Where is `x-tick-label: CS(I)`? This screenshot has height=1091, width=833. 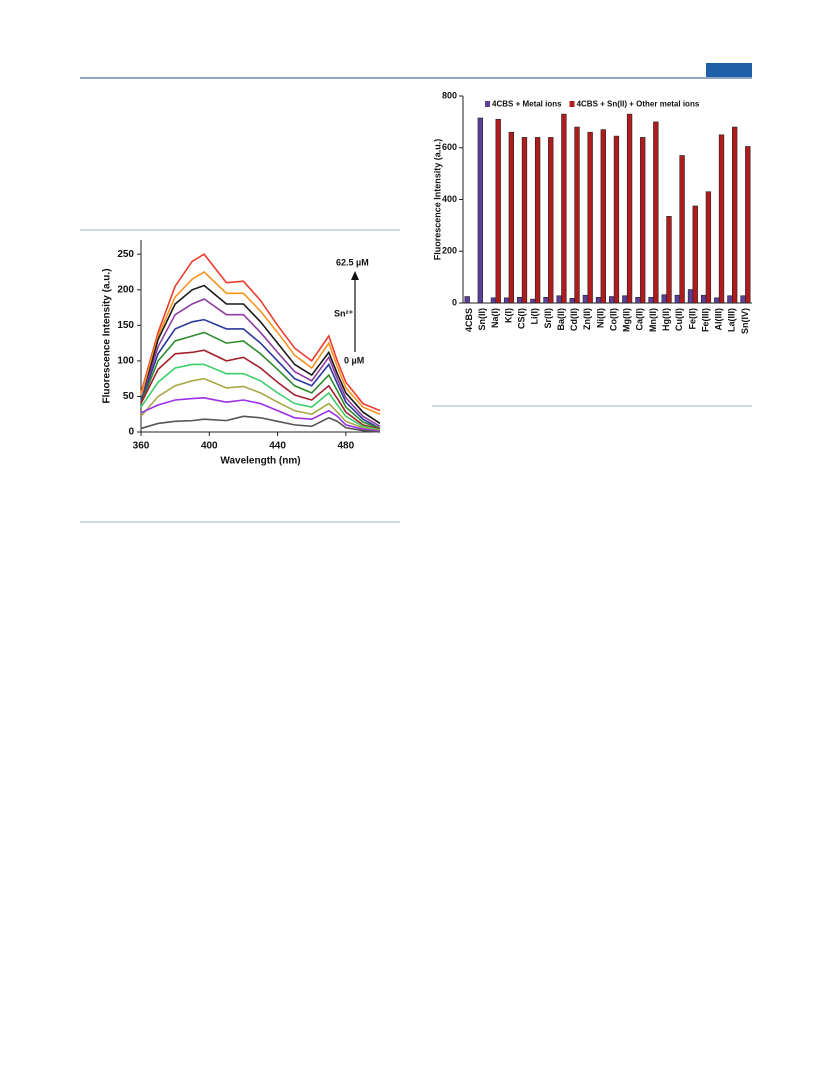
x-tick-label: CS(I) is located at coordinates (521, 318).